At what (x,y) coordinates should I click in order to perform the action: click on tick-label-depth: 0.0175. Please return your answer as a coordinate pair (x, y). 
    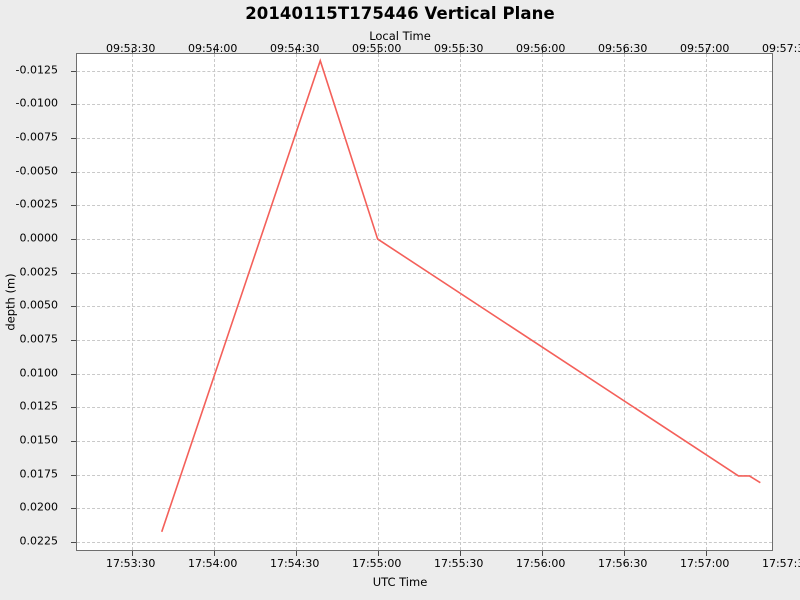
    Looking at the image, I should click on (39, 474).